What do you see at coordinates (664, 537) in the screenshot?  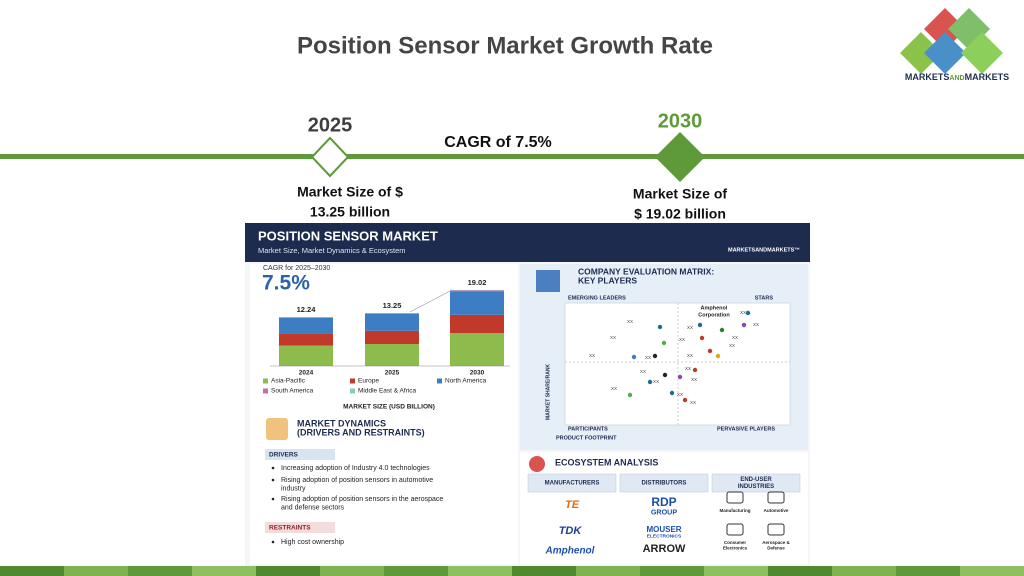 I see `distributor-logo: ELECTRONICS` at bounding box center [664, 537].